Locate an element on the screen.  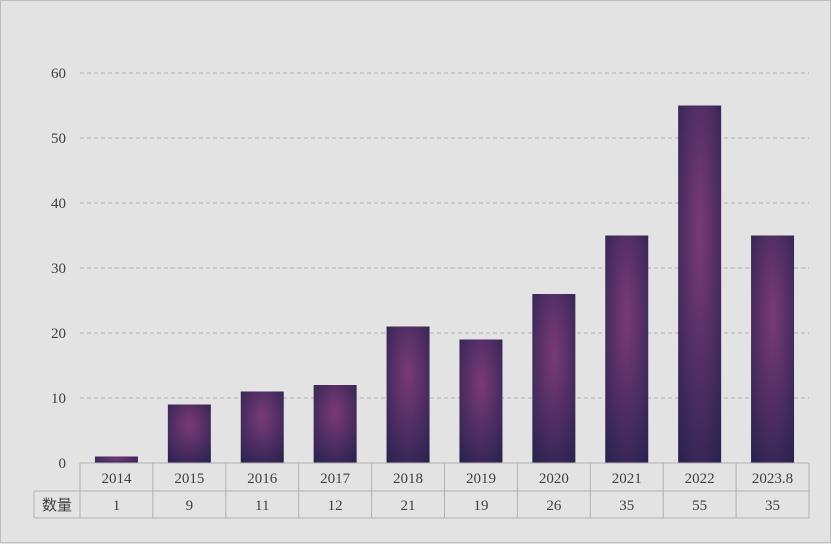
y-axis-tick-labels: 0 10 20 30 40 50 60 is located at coordinates (58, 269).